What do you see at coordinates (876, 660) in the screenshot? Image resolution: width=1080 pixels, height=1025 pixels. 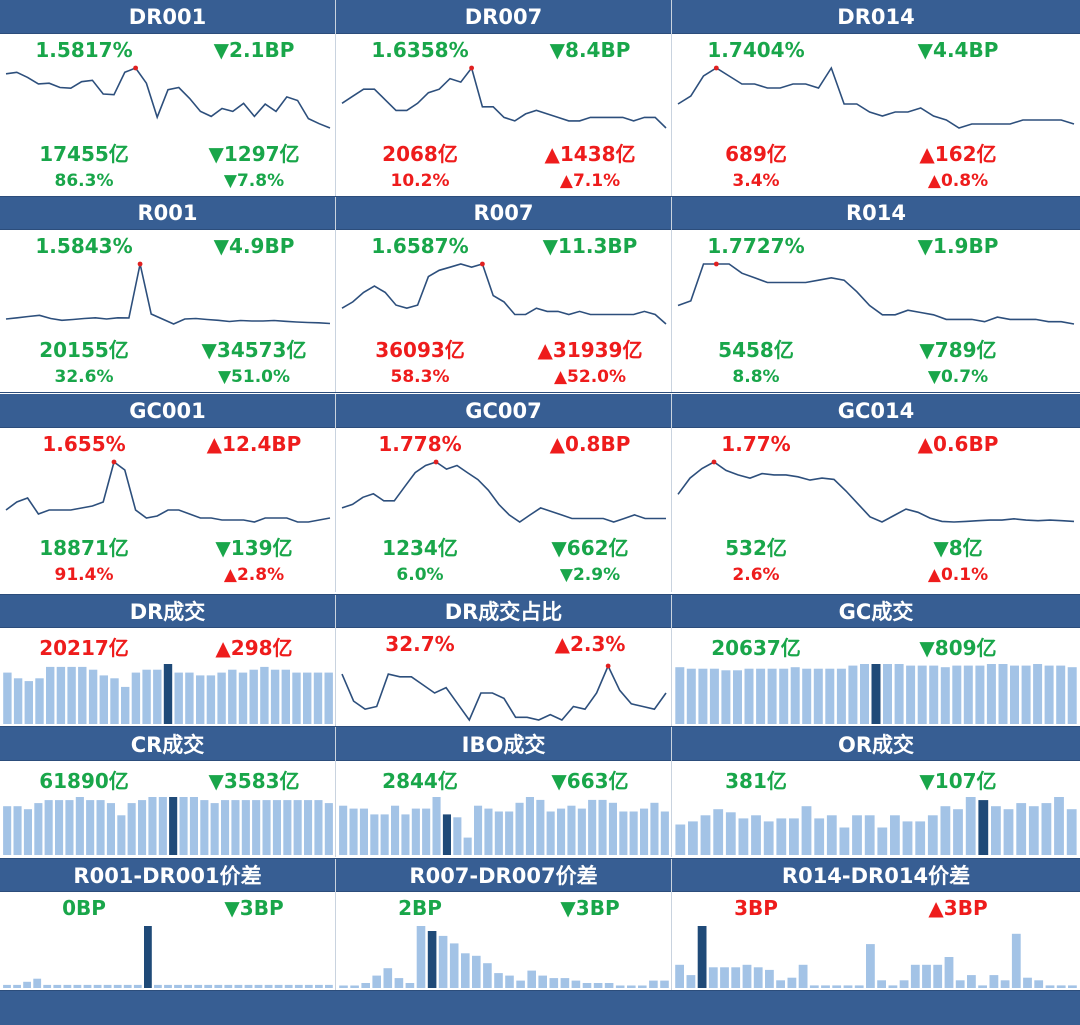 I see `panel-GC成交: GC成交 20637亿 ▼809亿` at bounding box center [876, 660].